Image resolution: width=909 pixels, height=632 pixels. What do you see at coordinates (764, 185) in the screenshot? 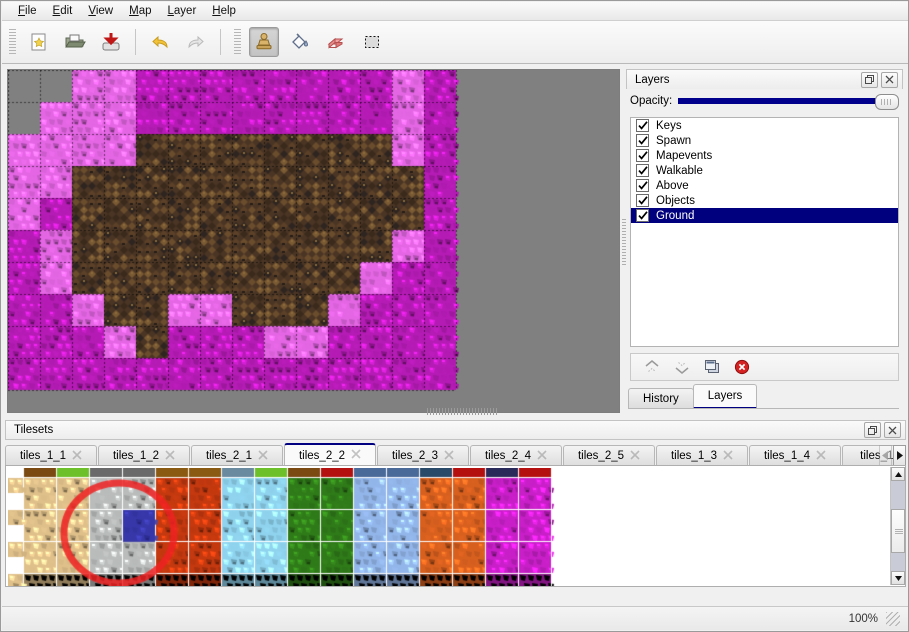
I see `layer-list-item: Above` at bounding box center [764, 185].